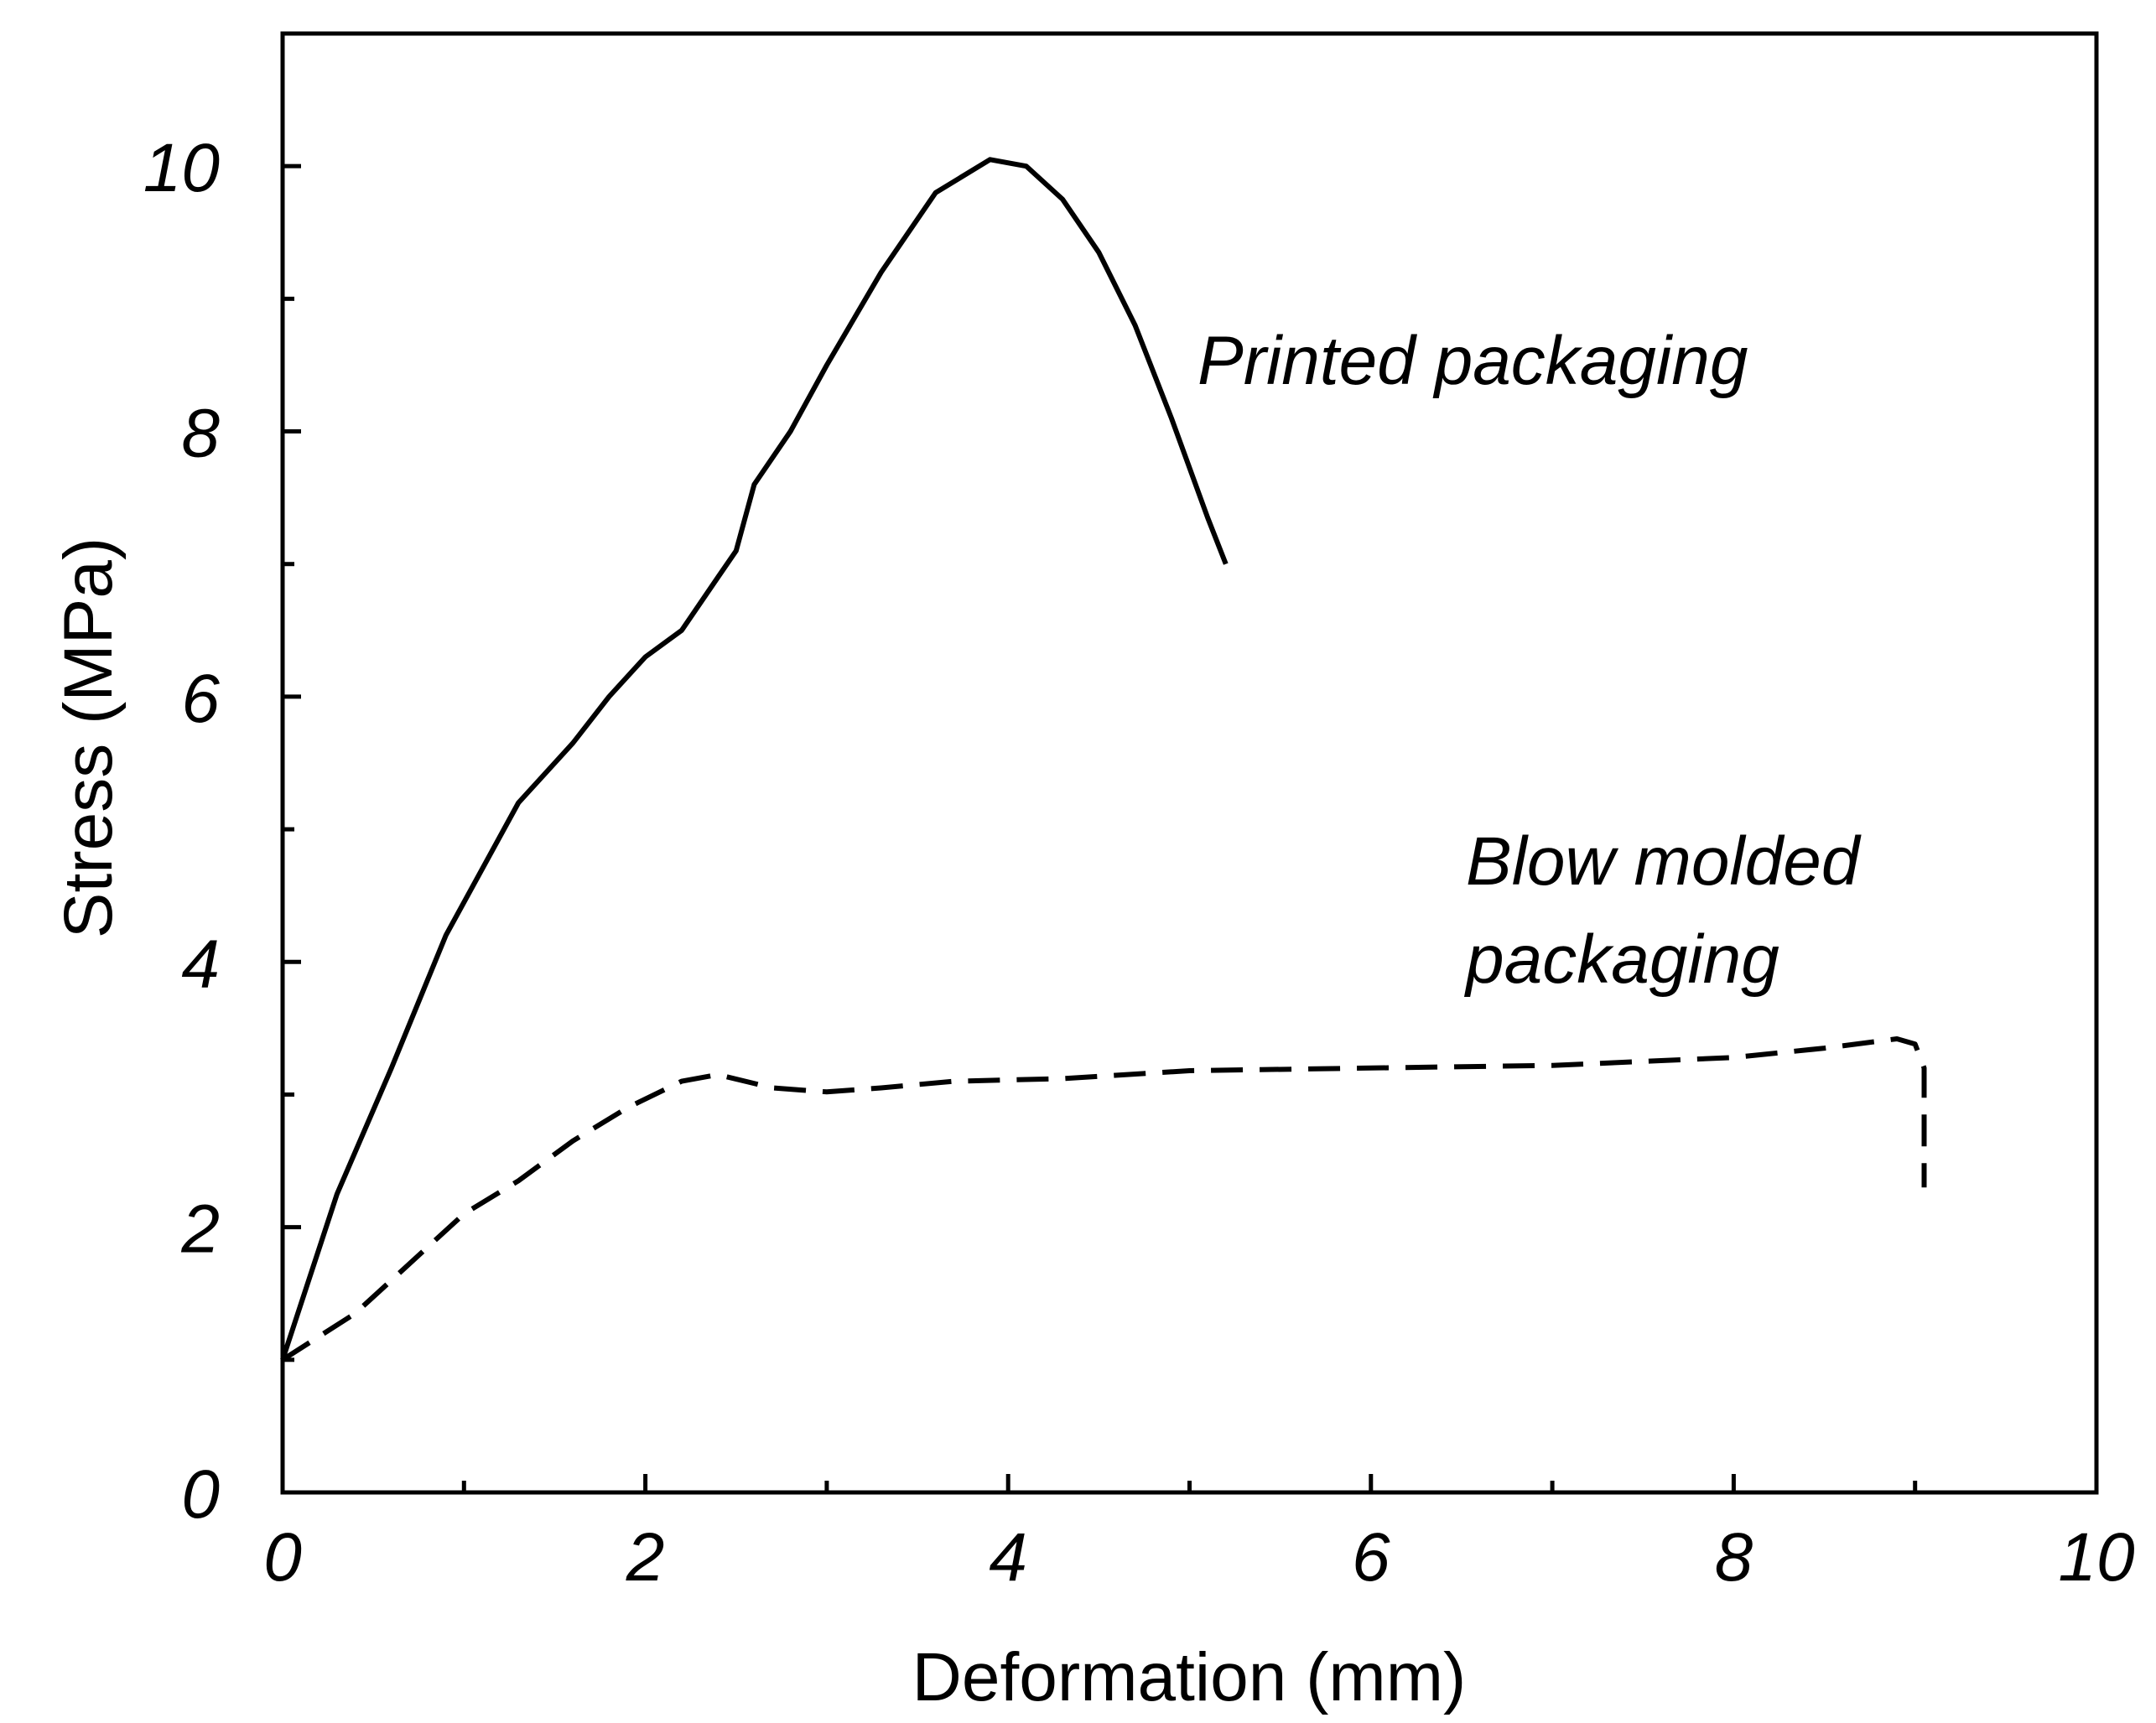  What do you see at coordinates (1104, 1199) in the screenshot?
I see `series-line-blow` at bounding box center [1104, 1199].